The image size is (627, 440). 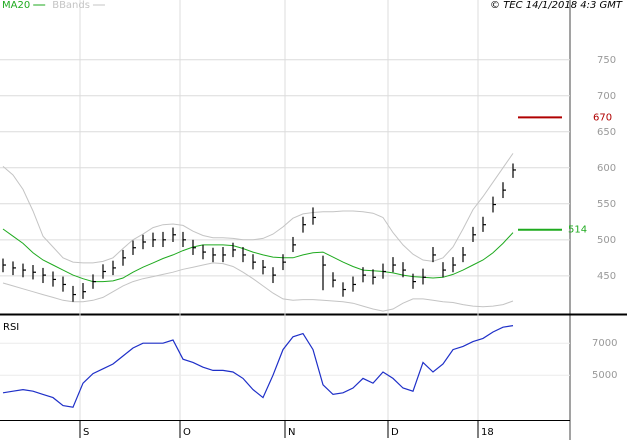 I want to click on y-tick-label: 600, so click(x=606, y=168).